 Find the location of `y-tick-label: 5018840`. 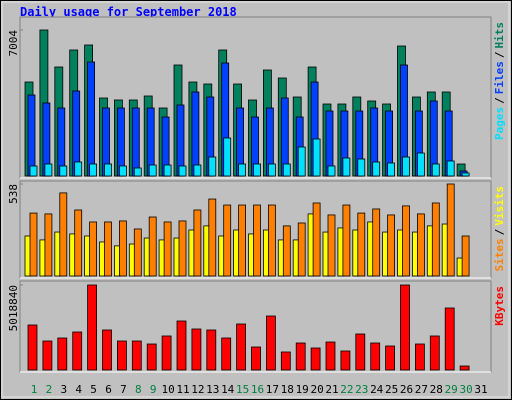

y-tick-label: 5018840 is located at coordinates (13, 308).